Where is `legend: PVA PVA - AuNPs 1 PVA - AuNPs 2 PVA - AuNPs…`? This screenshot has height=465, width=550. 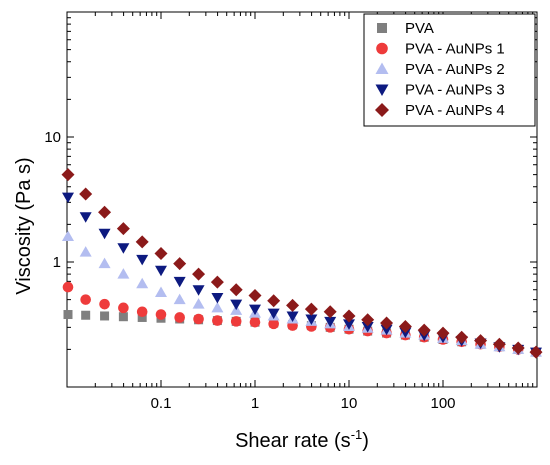 legend: PVA PVA - AuNPs 1 PVA - AuNPs 2 PVA - AuNPs… is located at coordinates (449, 70).